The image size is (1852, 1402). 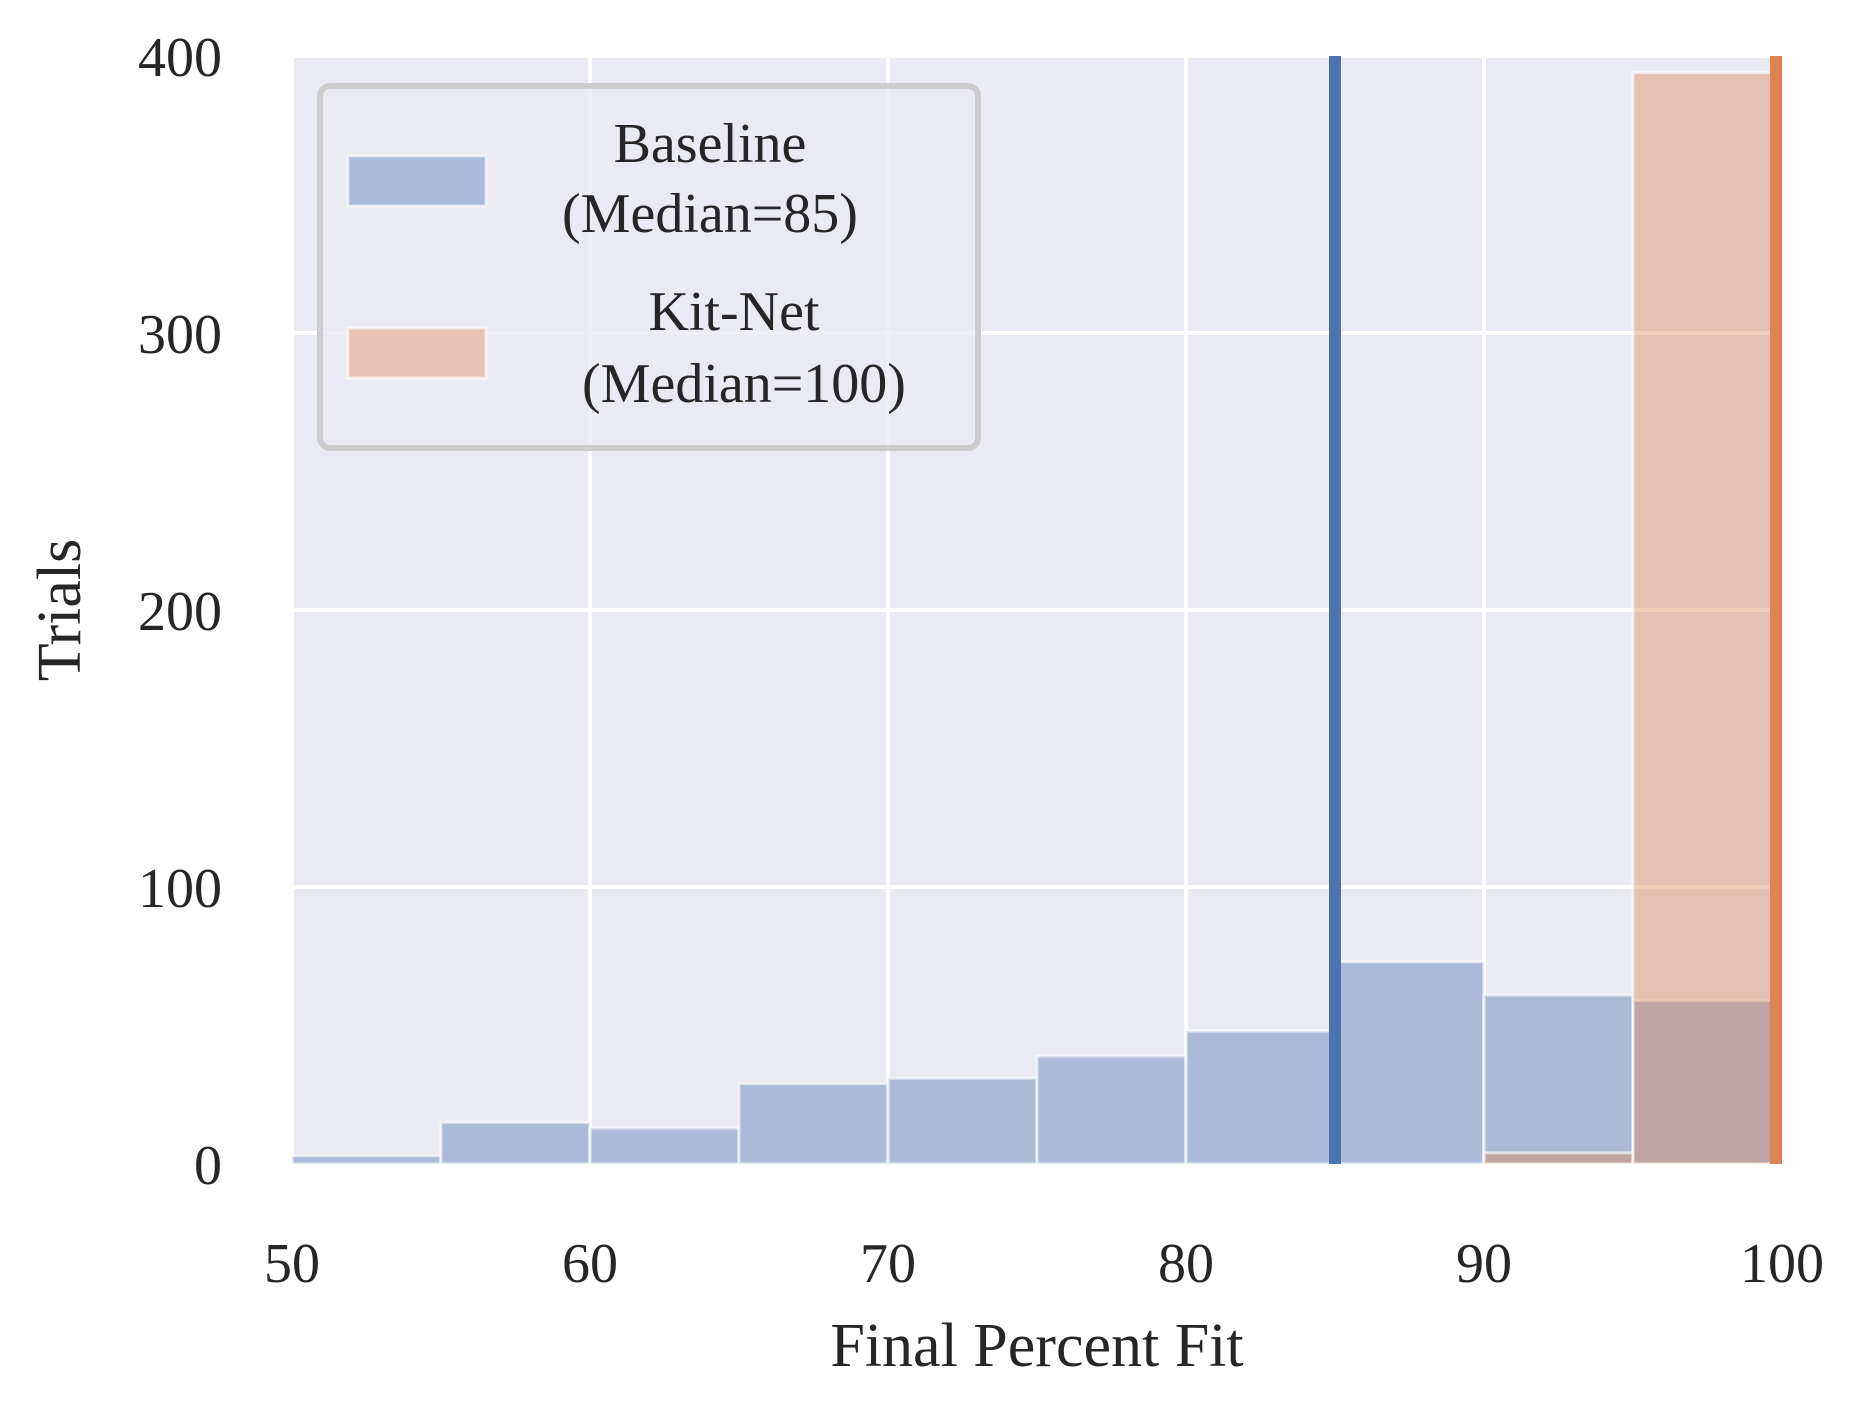 I want to click on y-tick-labels: 0 100 200 300 400, so click(x=180, y=612).